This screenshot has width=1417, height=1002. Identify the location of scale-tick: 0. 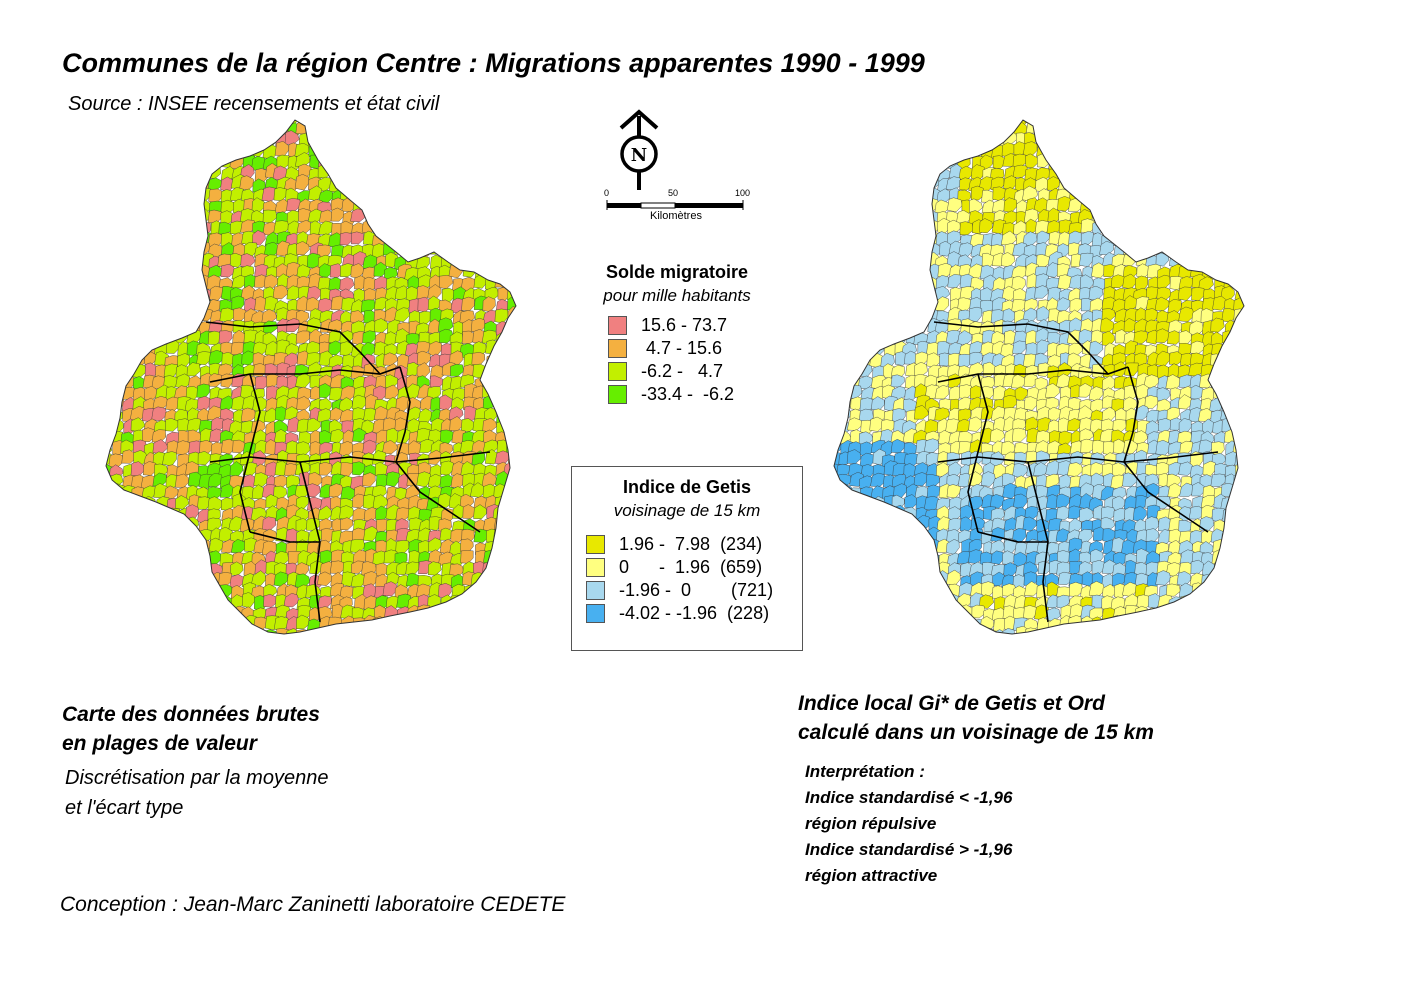
(607, 193).